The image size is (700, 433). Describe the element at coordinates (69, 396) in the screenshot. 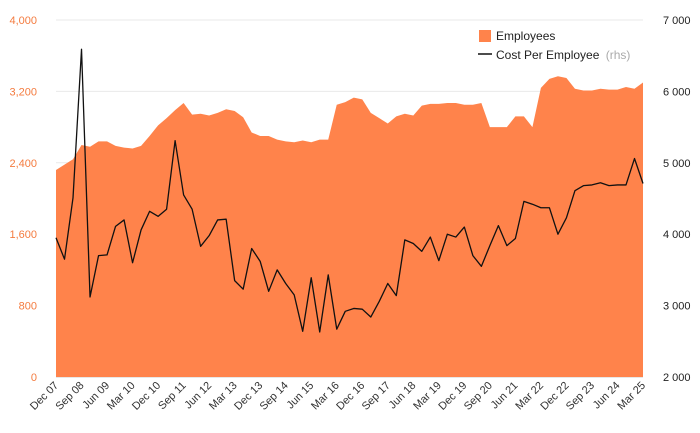

I see `x-axis-tick-label: Sep 08` at that location.